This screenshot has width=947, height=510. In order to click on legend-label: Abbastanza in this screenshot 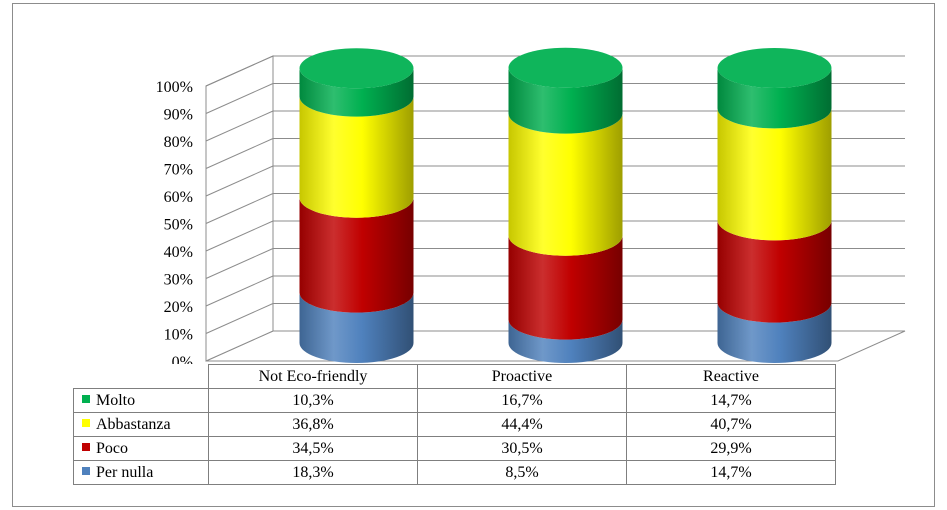, I will do `click(133, 424)`.